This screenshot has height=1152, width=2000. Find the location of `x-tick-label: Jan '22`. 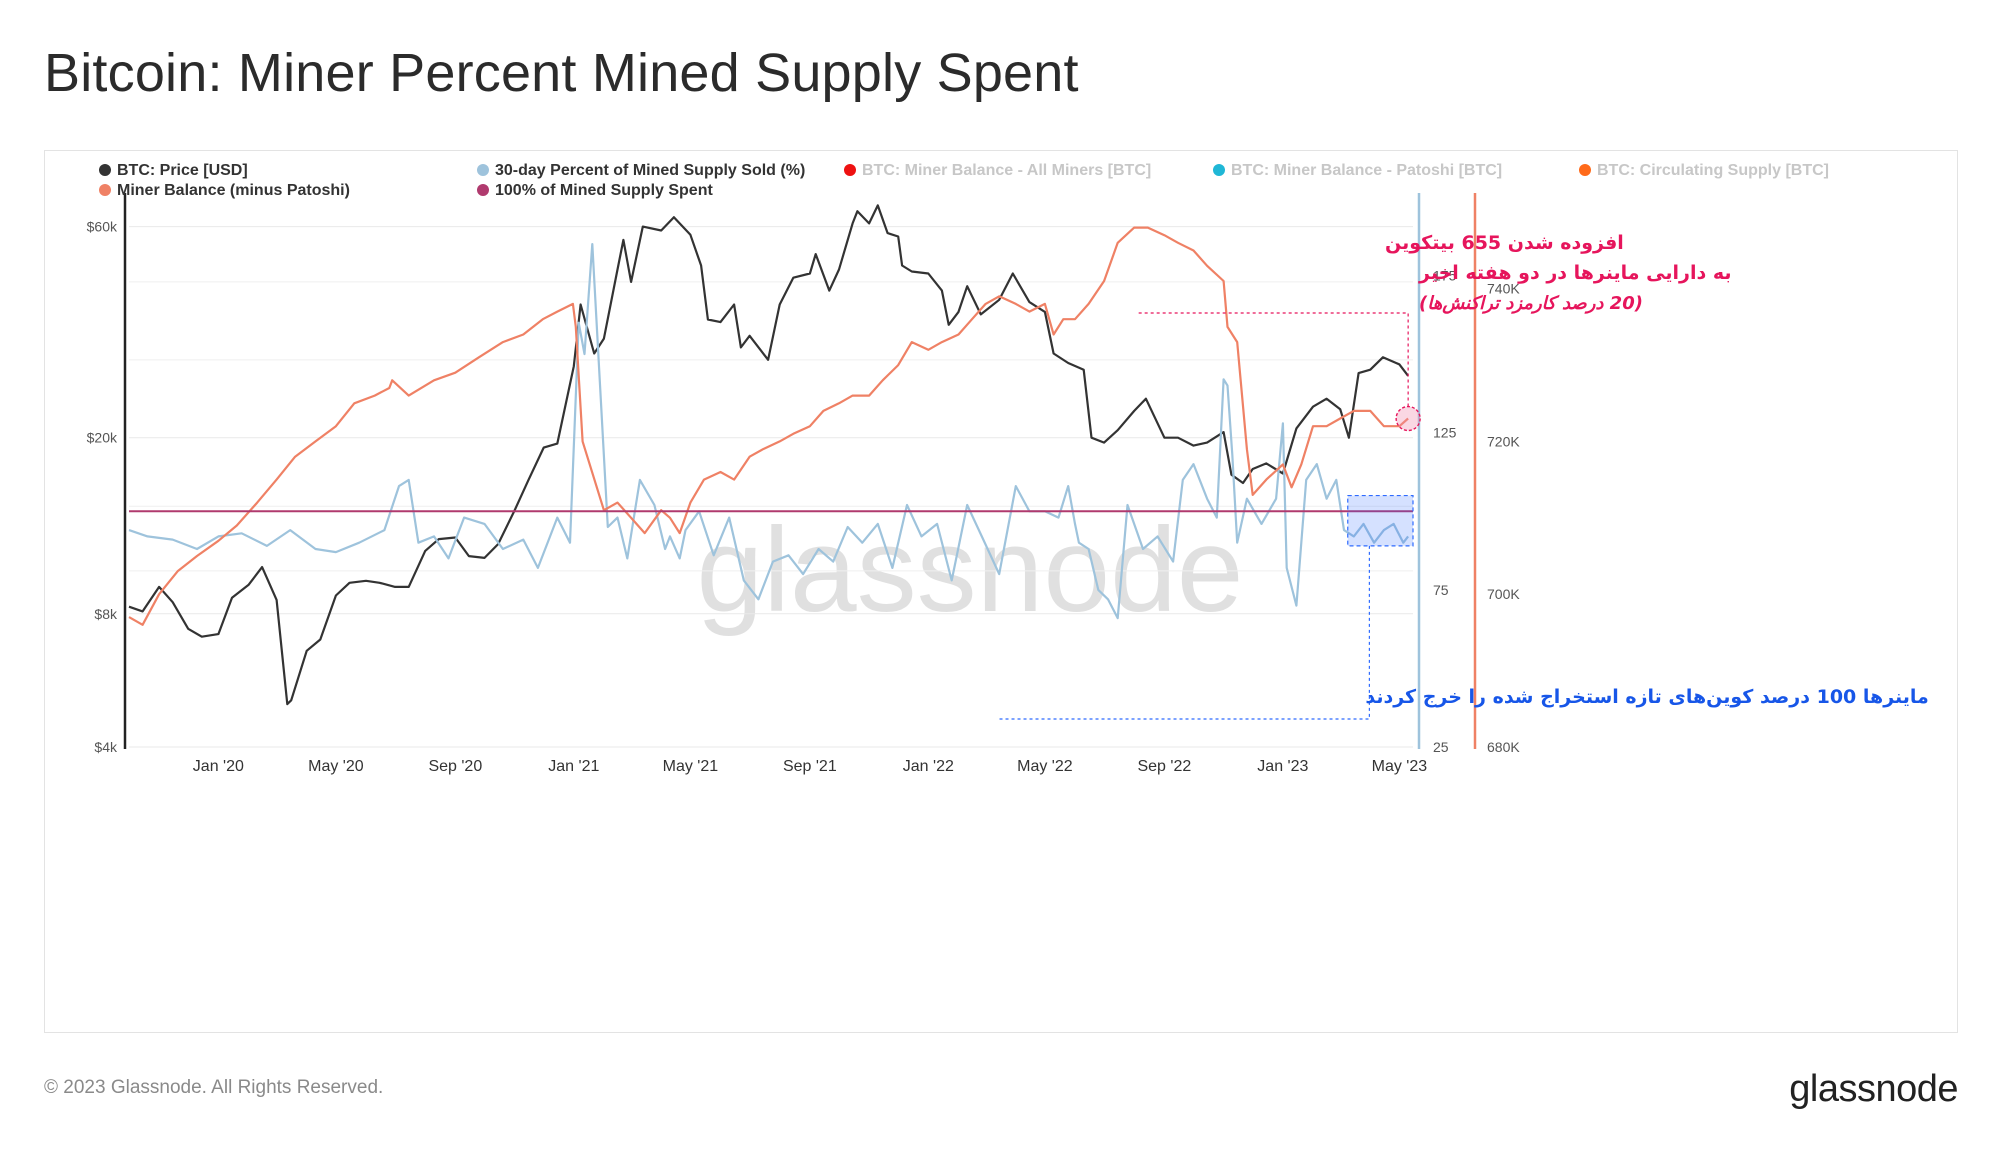

x-tick-label: Jan '22 is located at coordinates (928, 766).